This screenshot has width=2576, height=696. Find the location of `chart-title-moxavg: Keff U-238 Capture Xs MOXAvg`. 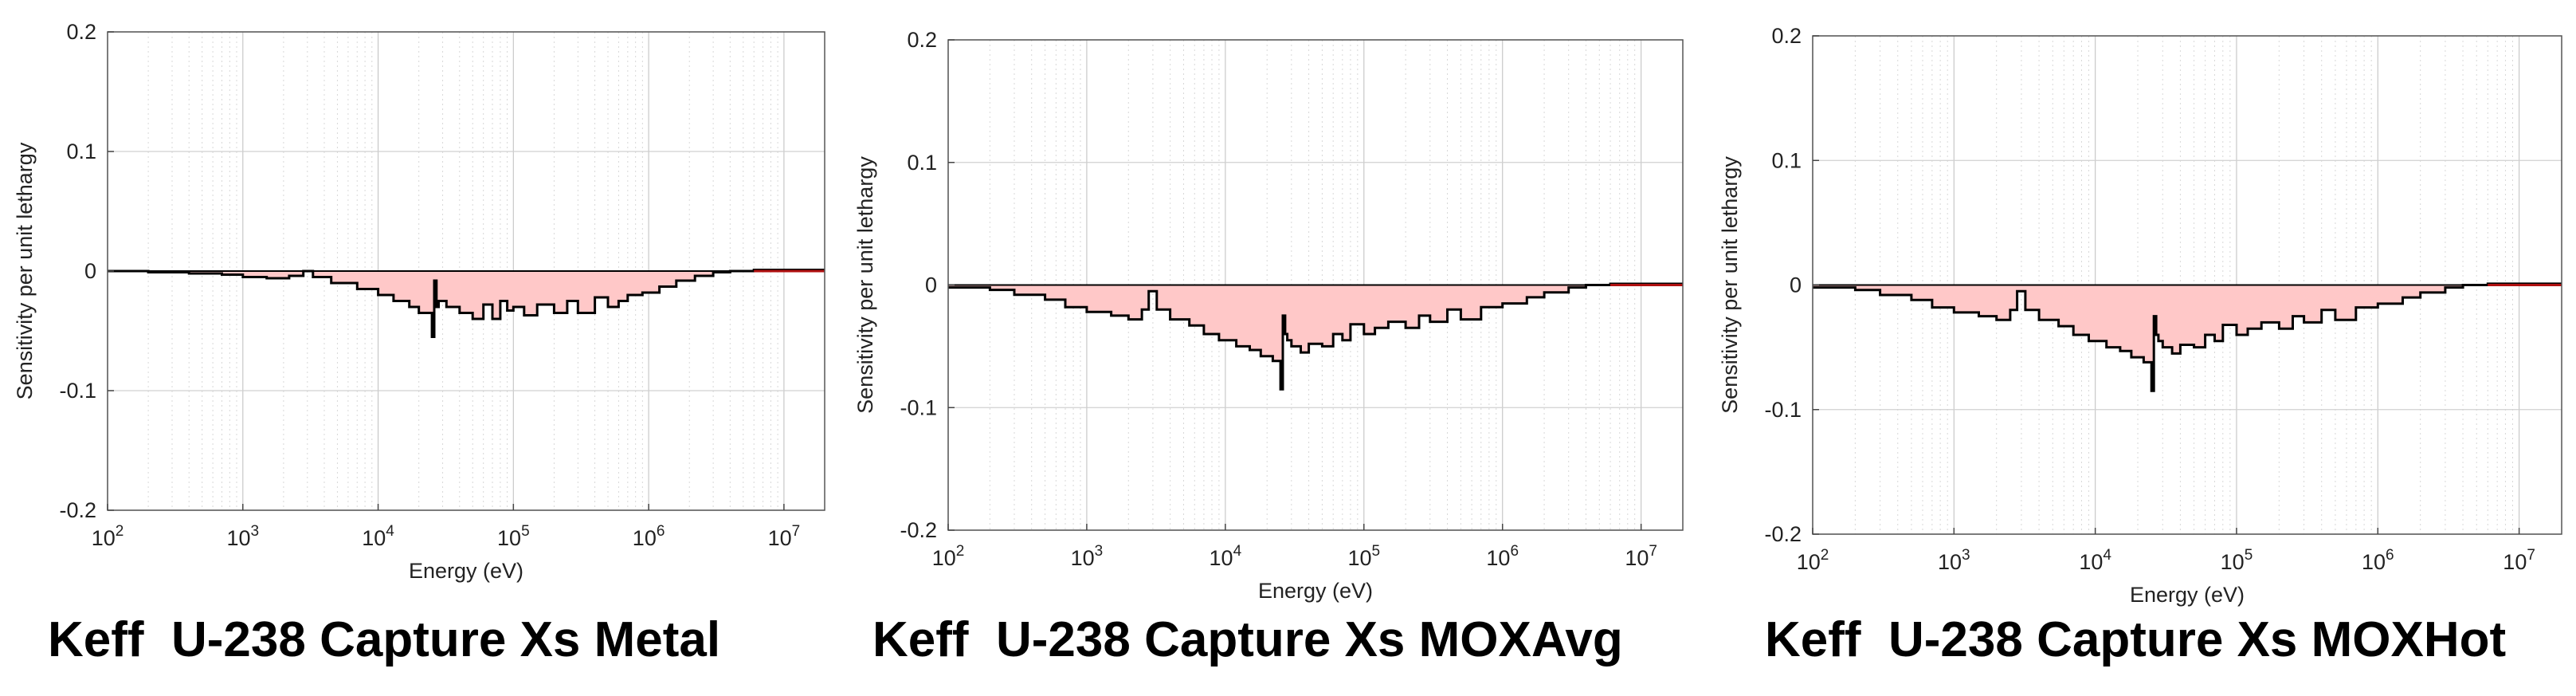

chart-title-moxavg: Keff U-238 Capture Xs MOXAvg is located at coordinates (1248, 639).